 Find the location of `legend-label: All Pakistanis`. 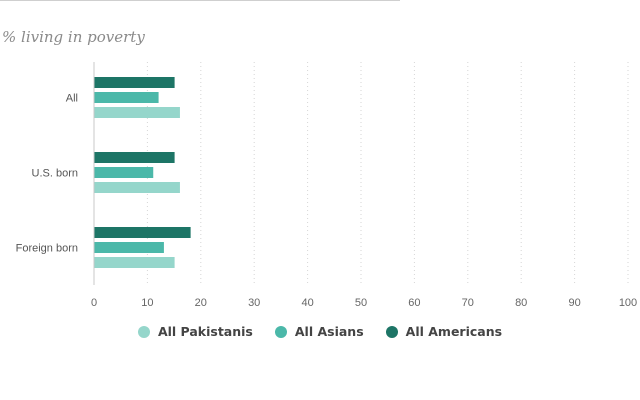

legend-label: All Pakistanis is located at coordinates (205, 331).